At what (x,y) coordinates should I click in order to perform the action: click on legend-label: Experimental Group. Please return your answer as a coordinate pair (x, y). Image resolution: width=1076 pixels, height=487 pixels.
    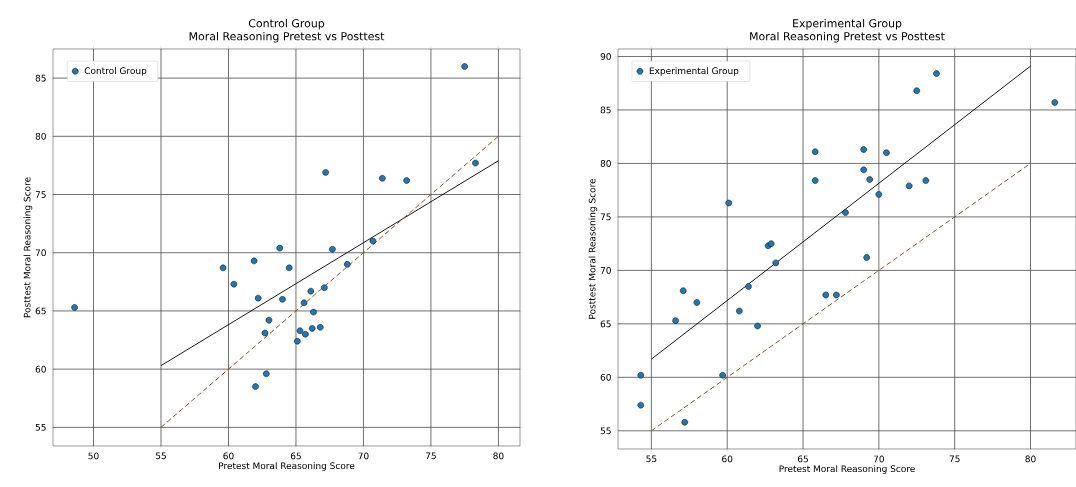
    Looking at the image, I should click on (694, 71).